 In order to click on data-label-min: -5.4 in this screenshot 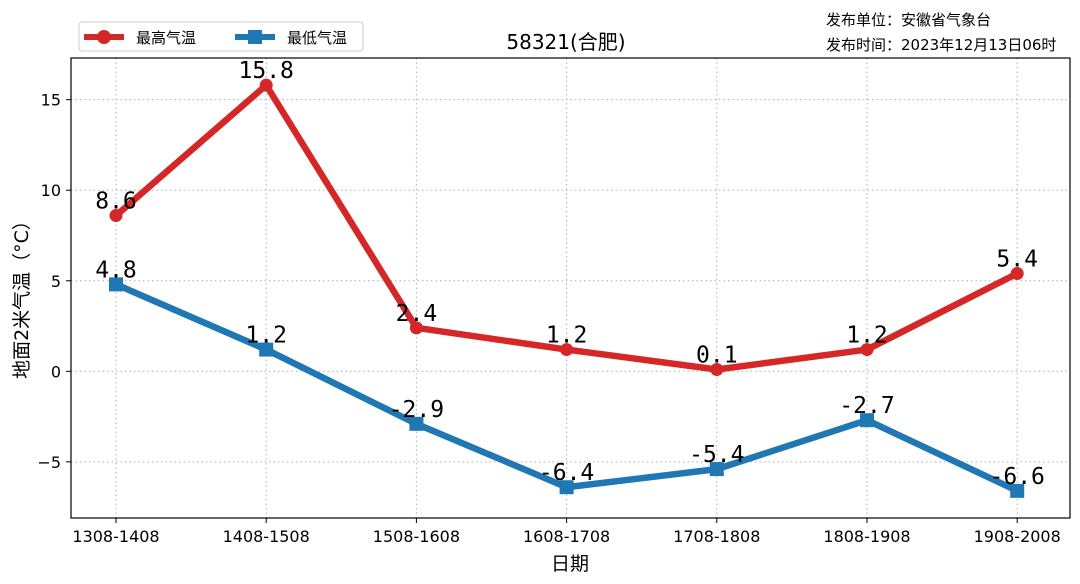, I will do `click(716, 455)`.